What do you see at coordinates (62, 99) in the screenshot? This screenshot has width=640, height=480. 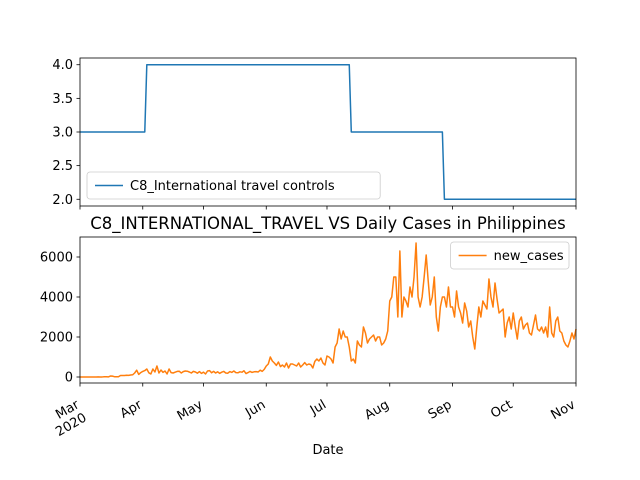 I see `y-tick-label: 3.5` at bounding box center [62, 99].